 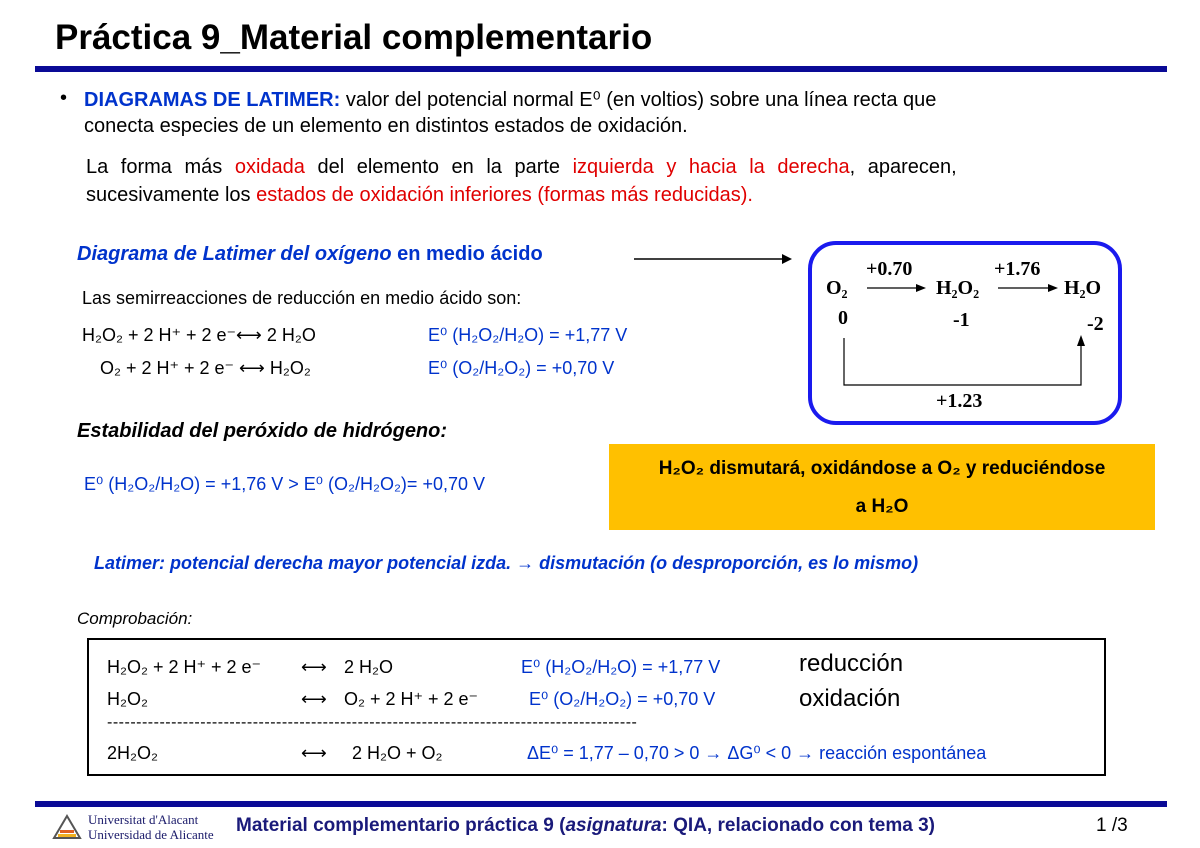 What do you see at coordinates (601, 804) in the screenshot?
I see `footer-divider` at bounding box center [601, 804].